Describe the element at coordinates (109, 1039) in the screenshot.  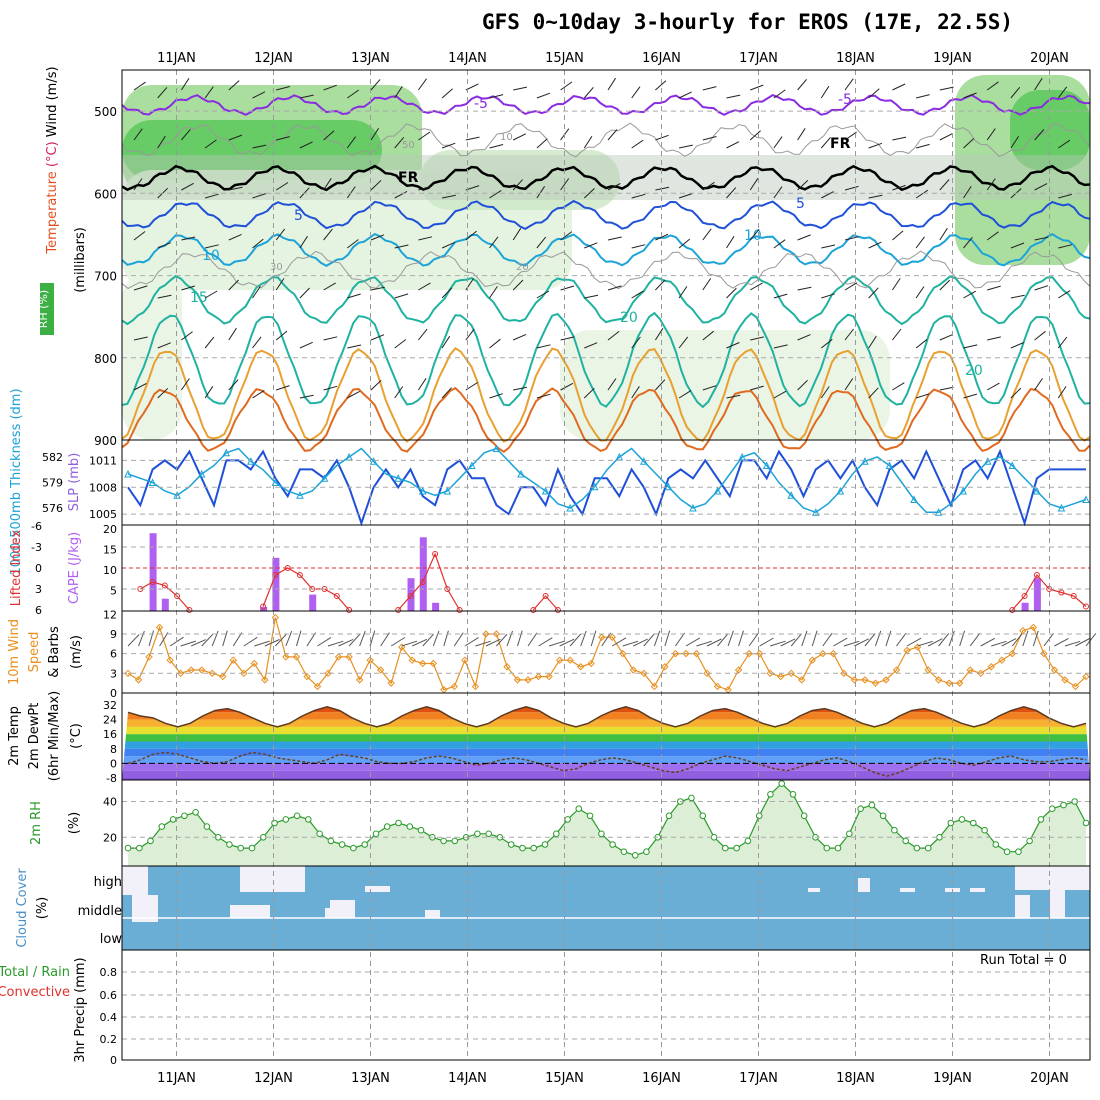
I see `precip-ytick-1: 0.2` at that location.